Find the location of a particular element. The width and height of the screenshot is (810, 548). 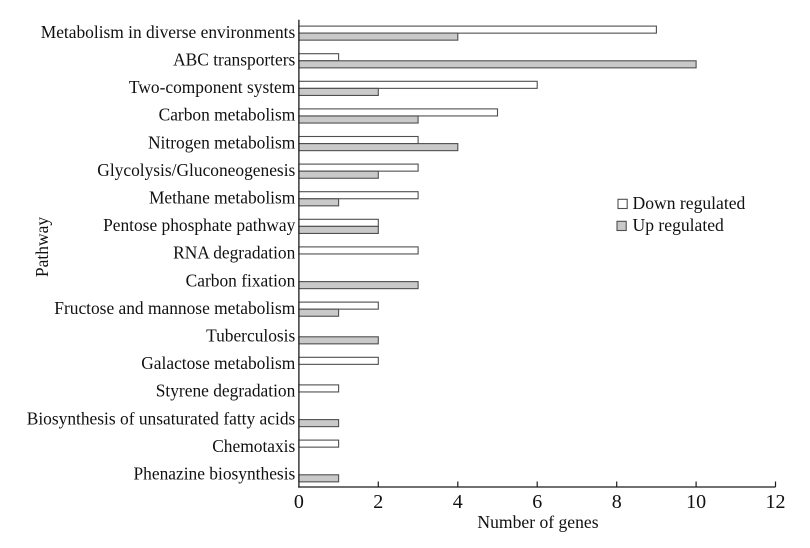

svg-text: Galactose metabolism is located at coordinates (218, 363).